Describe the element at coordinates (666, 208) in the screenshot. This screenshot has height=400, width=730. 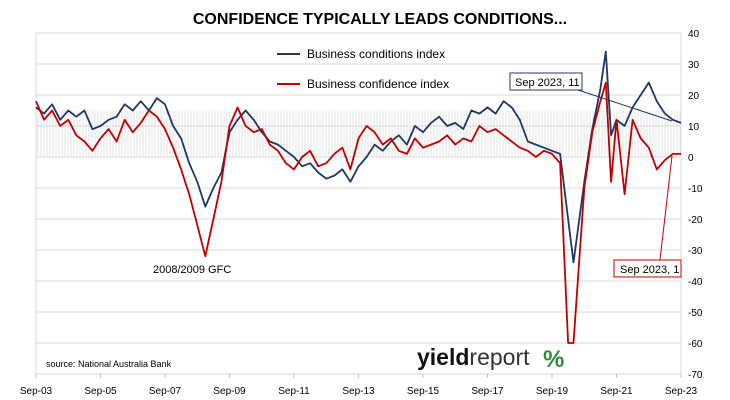
I see `callout-line-confidence` at that location.